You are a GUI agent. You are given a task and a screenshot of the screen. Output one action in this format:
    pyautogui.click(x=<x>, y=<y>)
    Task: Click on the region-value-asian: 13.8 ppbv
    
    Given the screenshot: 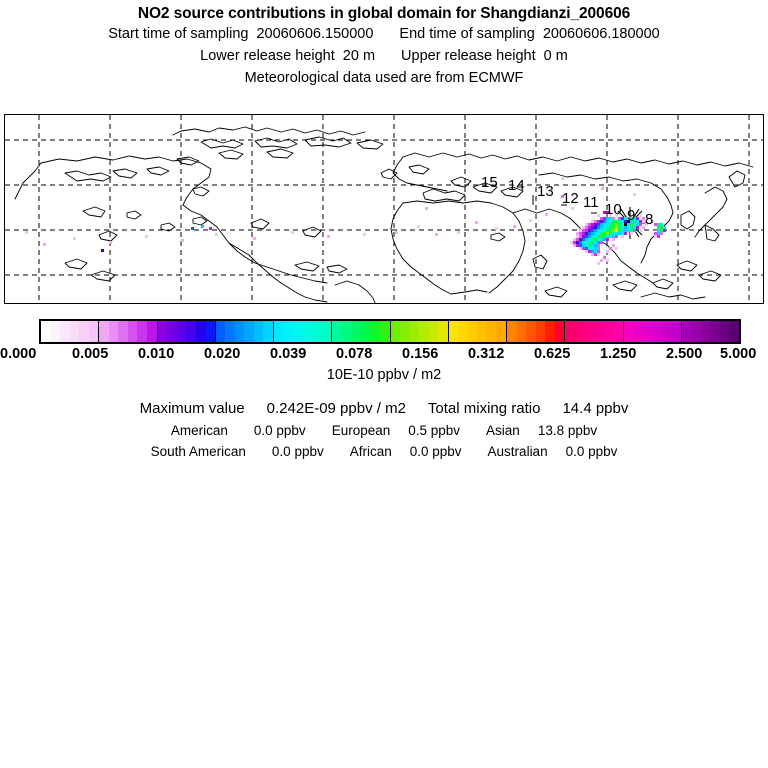 What is the action you would take?
    pyautogui.click(x=567, y=430)
    